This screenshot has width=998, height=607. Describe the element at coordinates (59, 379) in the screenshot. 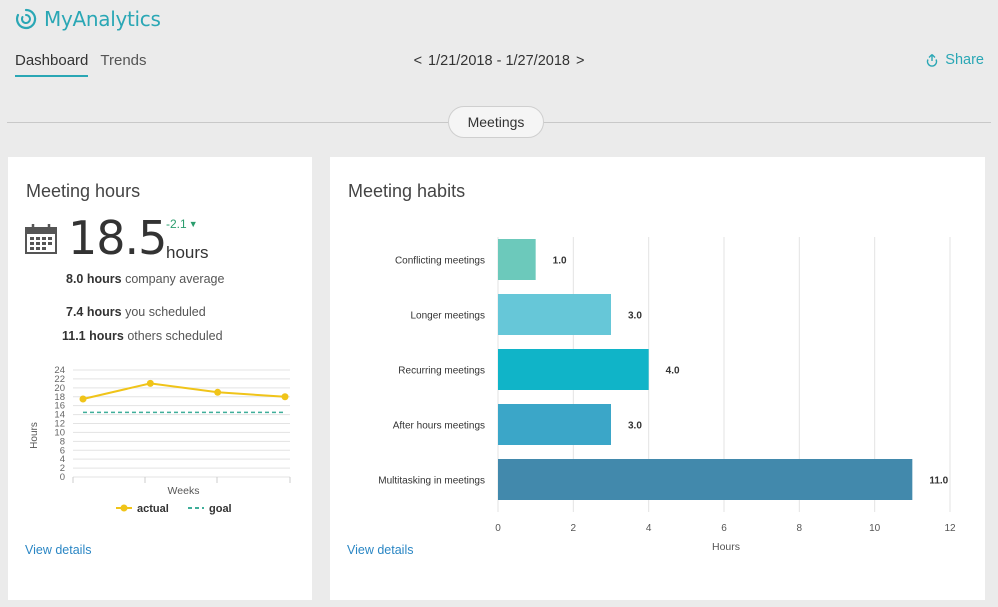

I see `y-tick-label: 22` at that location.